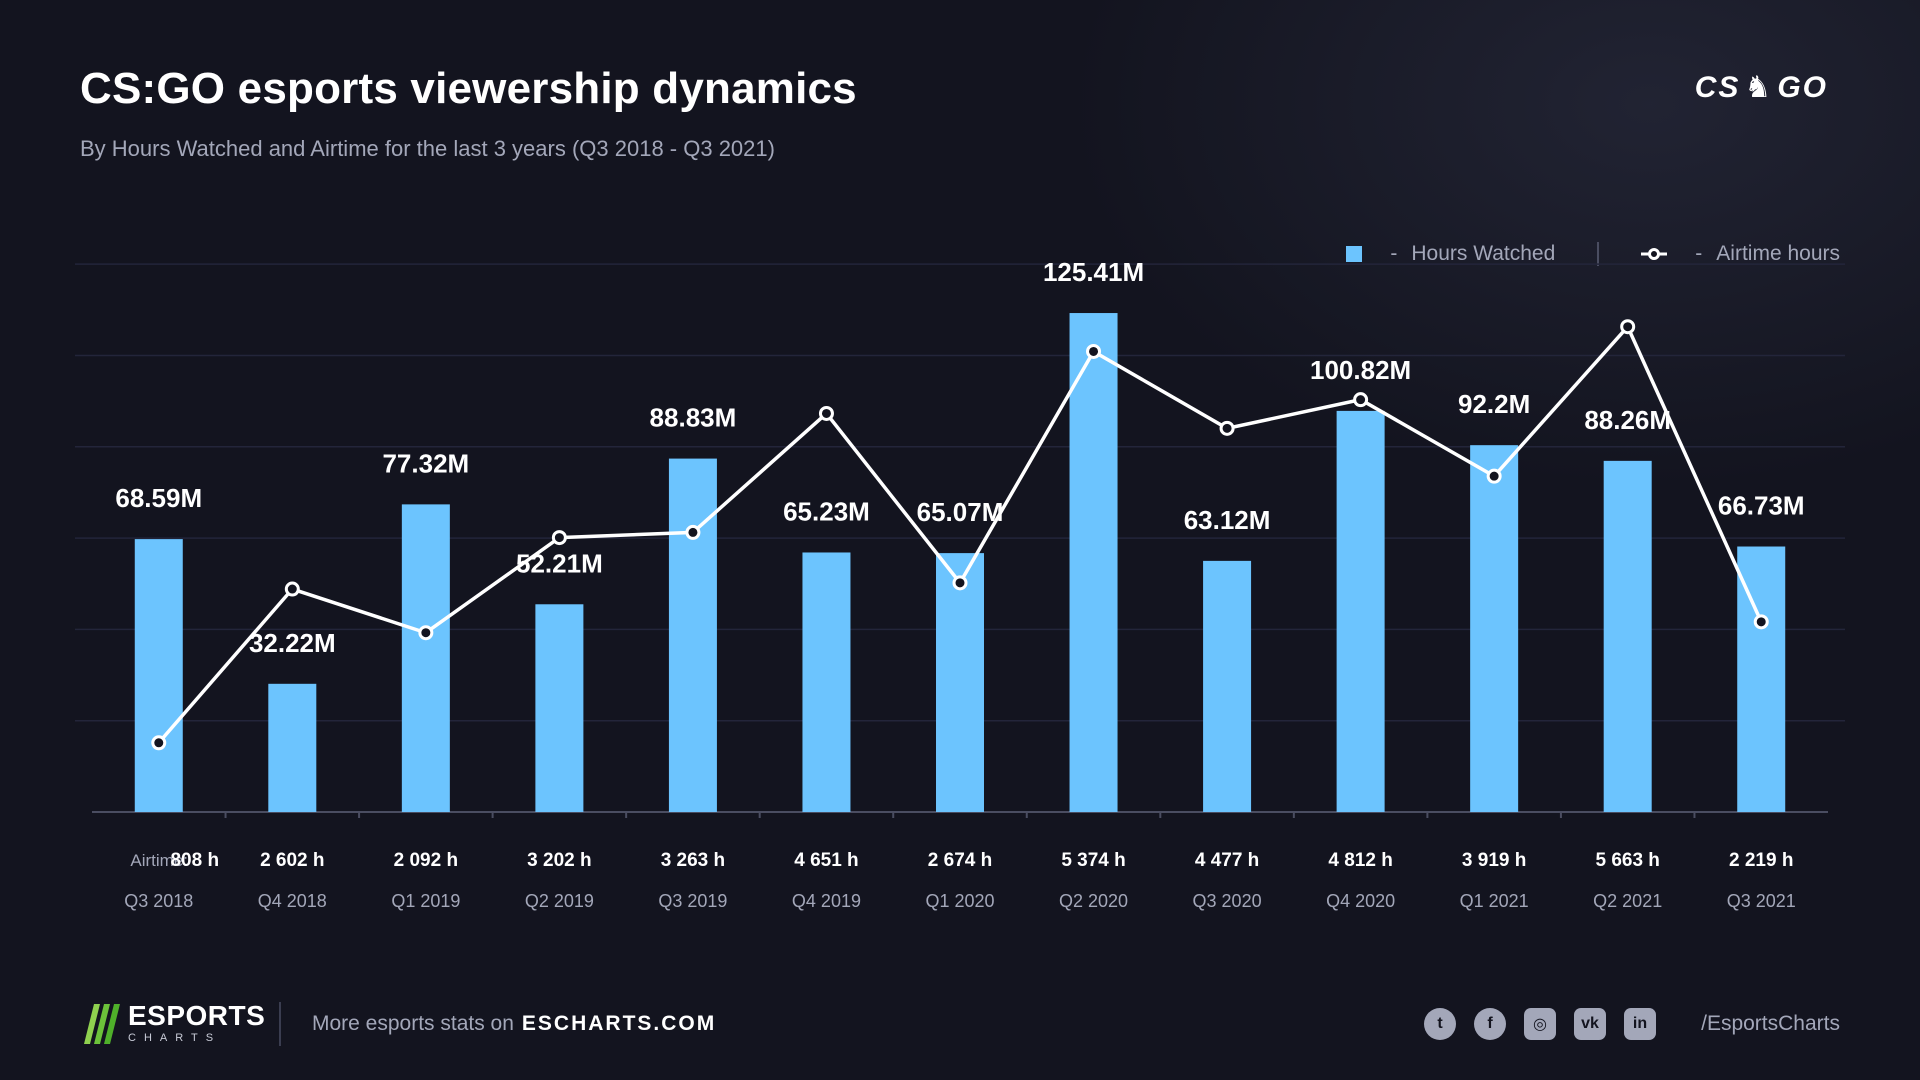 Image resolution: width=1920 pixels, height=1080 pixels. What do you see at coordinates (619, 1023) in the screenshot?
I see `site-link: ESCHARTS.COM` at bounding box center [619, 1023].